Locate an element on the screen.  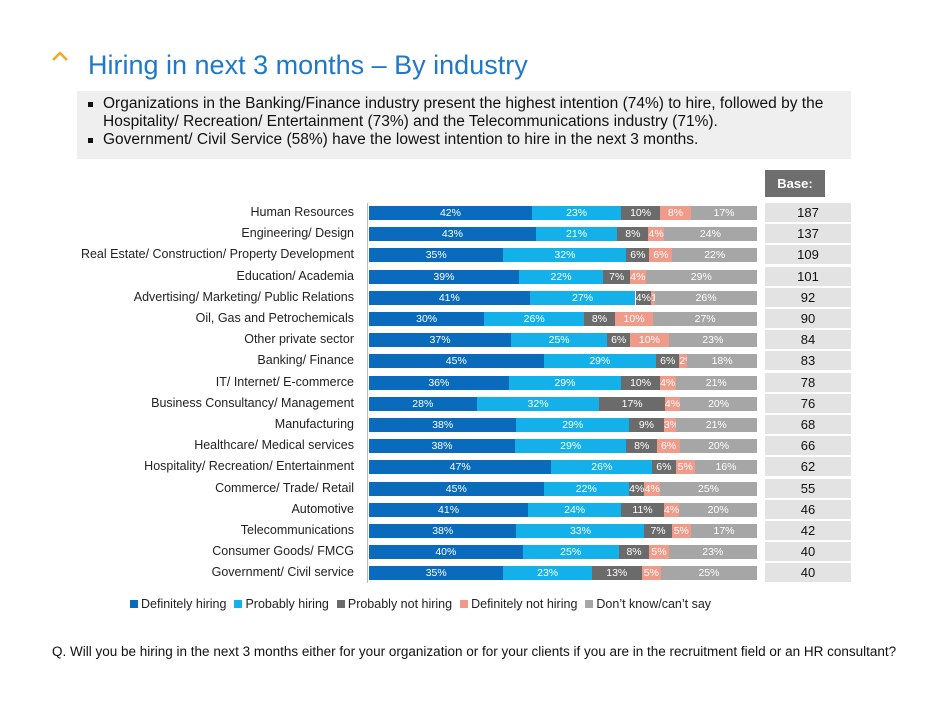
base-value: 55 is located at coordinates (808, 488).